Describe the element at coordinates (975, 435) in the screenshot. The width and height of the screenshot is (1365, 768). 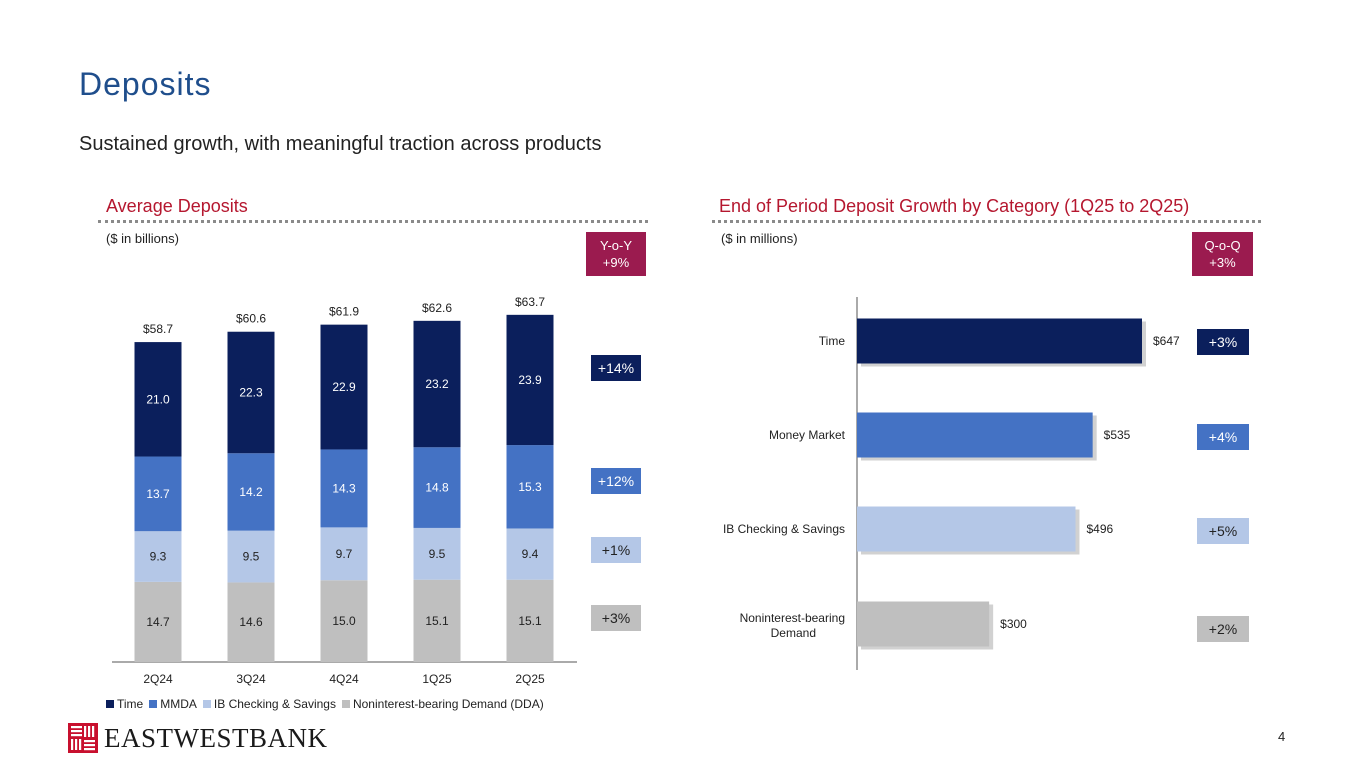
I see `hbar-money-market` at that location.